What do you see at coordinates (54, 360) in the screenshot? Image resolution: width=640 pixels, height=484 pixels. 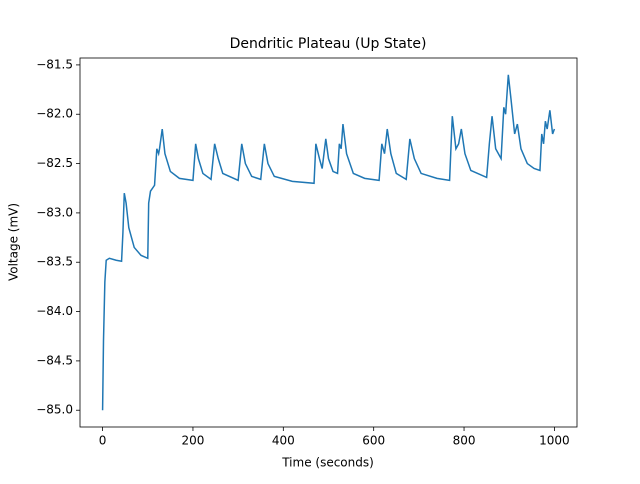 I see `y-tick-label: −84.5` at bounding box center [54, 360].